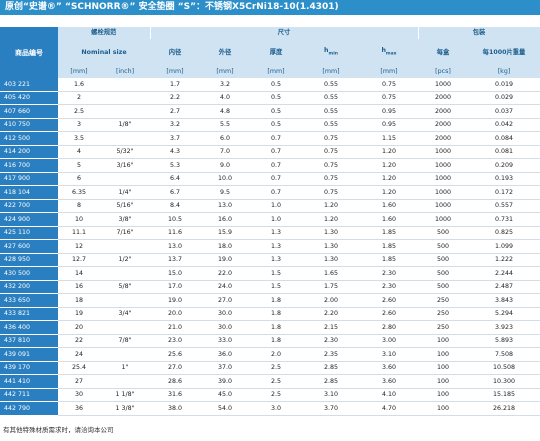 This screenshot has width=540, height=441. What do you see at coordinates (29, 152) in the screenshot?
I see `item-number: 414 200` at bounding box center [29, 152].